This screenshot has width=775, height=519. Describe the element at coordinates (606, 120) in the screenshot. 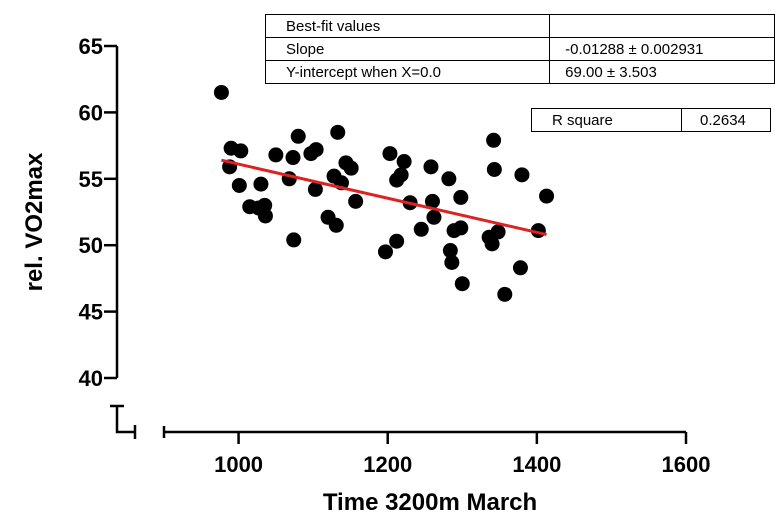

I see `r-square-label: R square` at that location.